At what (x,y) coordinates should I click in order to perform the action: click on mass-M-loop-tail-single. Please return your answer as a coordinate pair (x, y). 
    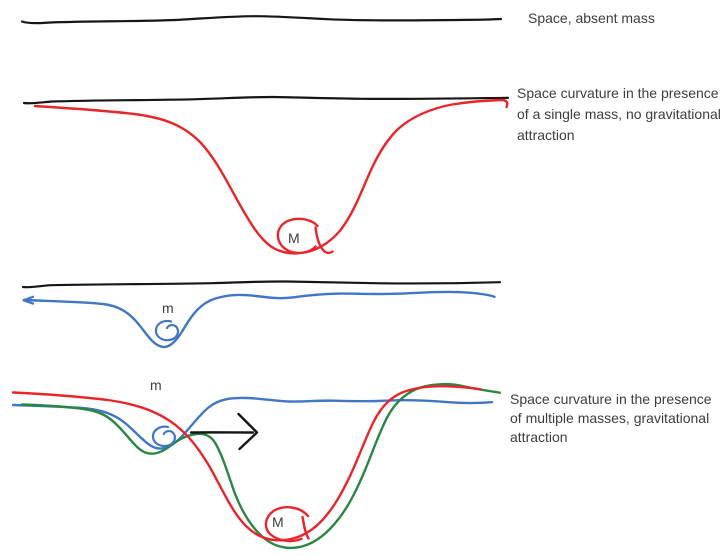
    Looking at the image, I should click on (324, 240).